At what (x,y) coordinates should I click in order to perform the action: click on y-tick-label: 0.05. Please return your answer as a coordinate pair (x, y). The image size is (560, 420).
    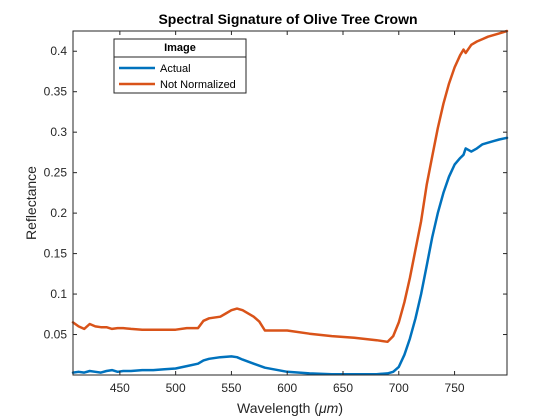
    Looking at the image, I should click on (56, 335).